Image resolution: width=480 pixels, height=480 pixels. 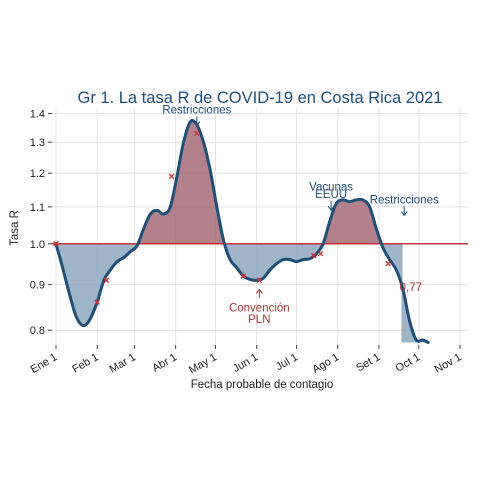 What do you see at coordinates (331, 188) in the screenshot?
I see `annotation-label: Vacunas` at bounding box center [331, 188].